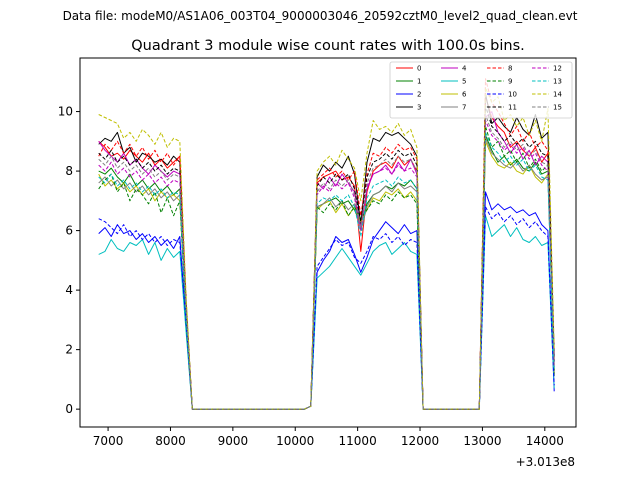 The image size is (640, 480). What do you see at coordinates (419, 69) in the screenshot?
I see `legend-label-0: 0` at bounding box center [419, 69].